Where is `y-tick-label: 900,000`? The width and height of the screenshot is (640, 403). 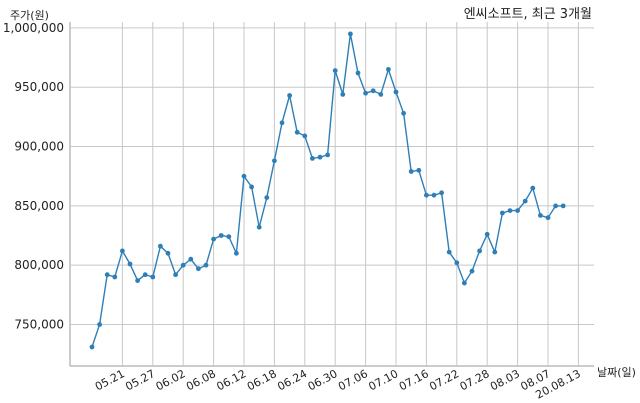 y-tick-label: 900,000 is located at coordinates (39, 147).